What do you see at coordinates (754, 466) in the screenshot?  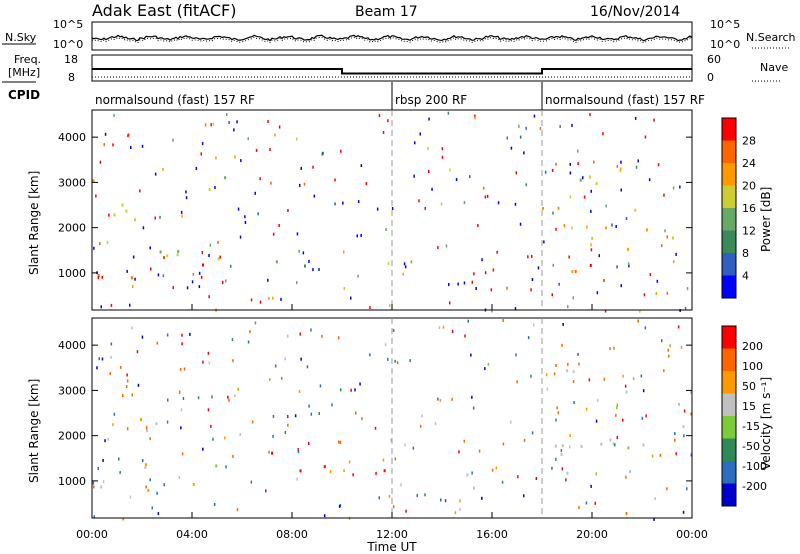 I see `colorbar-tick-label: -100` at bounding box center [754, 466].